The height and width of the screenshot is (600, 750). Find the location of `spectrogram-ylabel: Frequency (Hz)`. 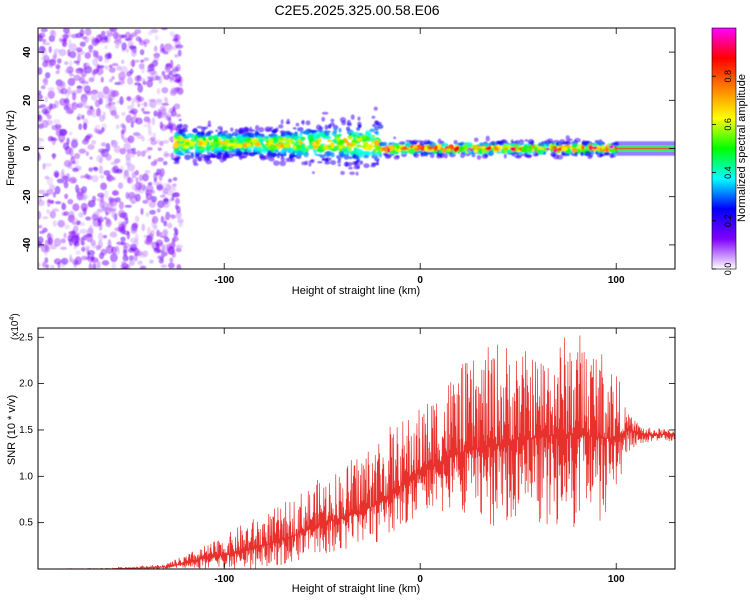

spectrogram-ylabel: Frequency (Hz) is located at coordinates (11, 148).